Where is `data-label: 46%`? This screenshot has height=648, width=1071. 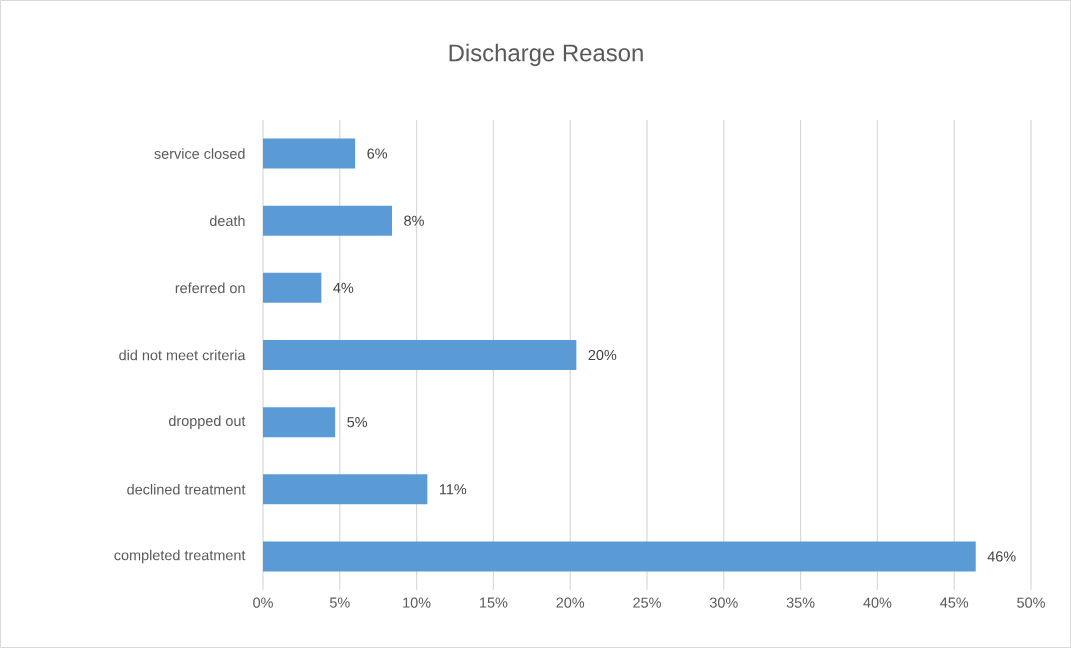 data-label: 46% is located at coordinates (1001, 556).